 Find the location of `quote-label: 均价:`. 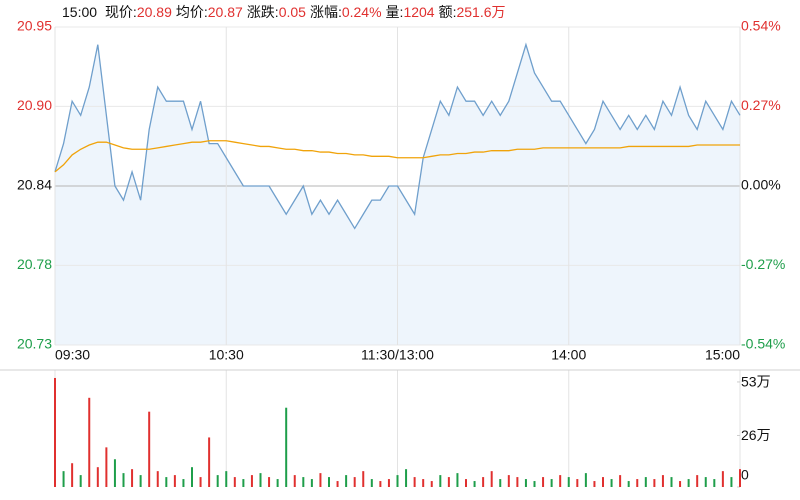

quote-label: 均价: is located at coordinates (191, 12).